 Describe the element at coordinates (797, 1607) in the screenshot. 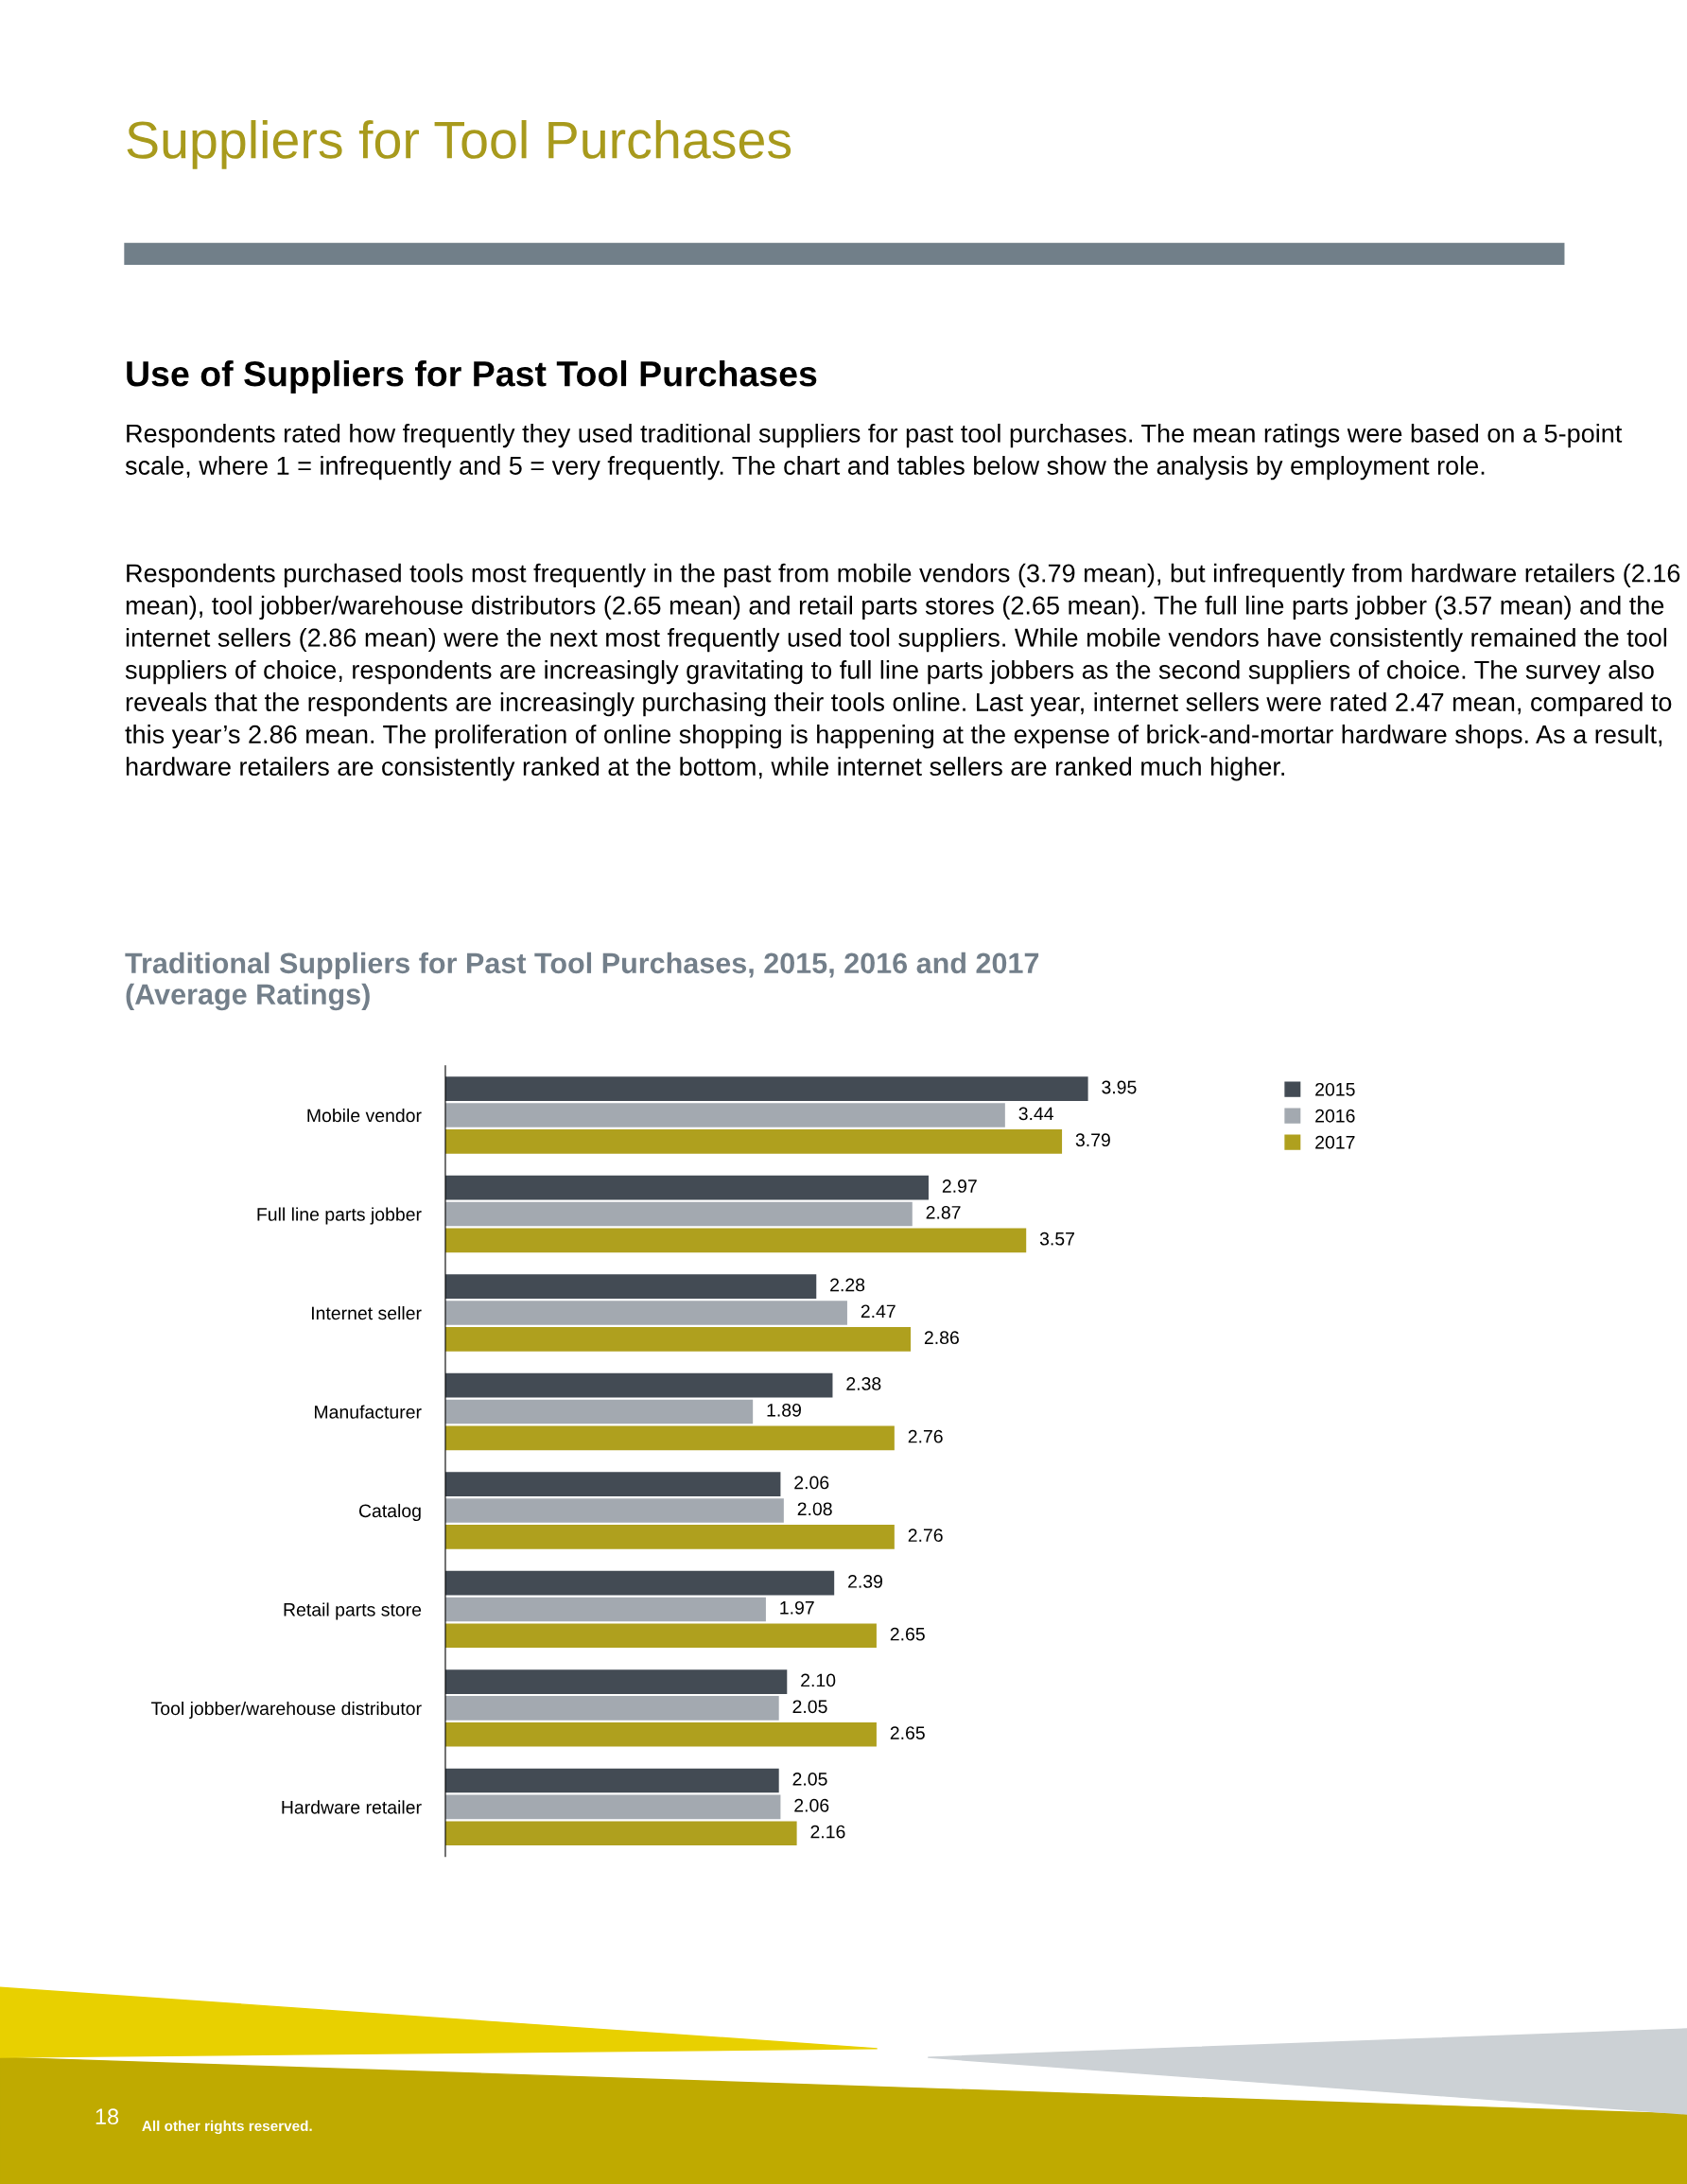

I see `data-label: 1.97` at that location.